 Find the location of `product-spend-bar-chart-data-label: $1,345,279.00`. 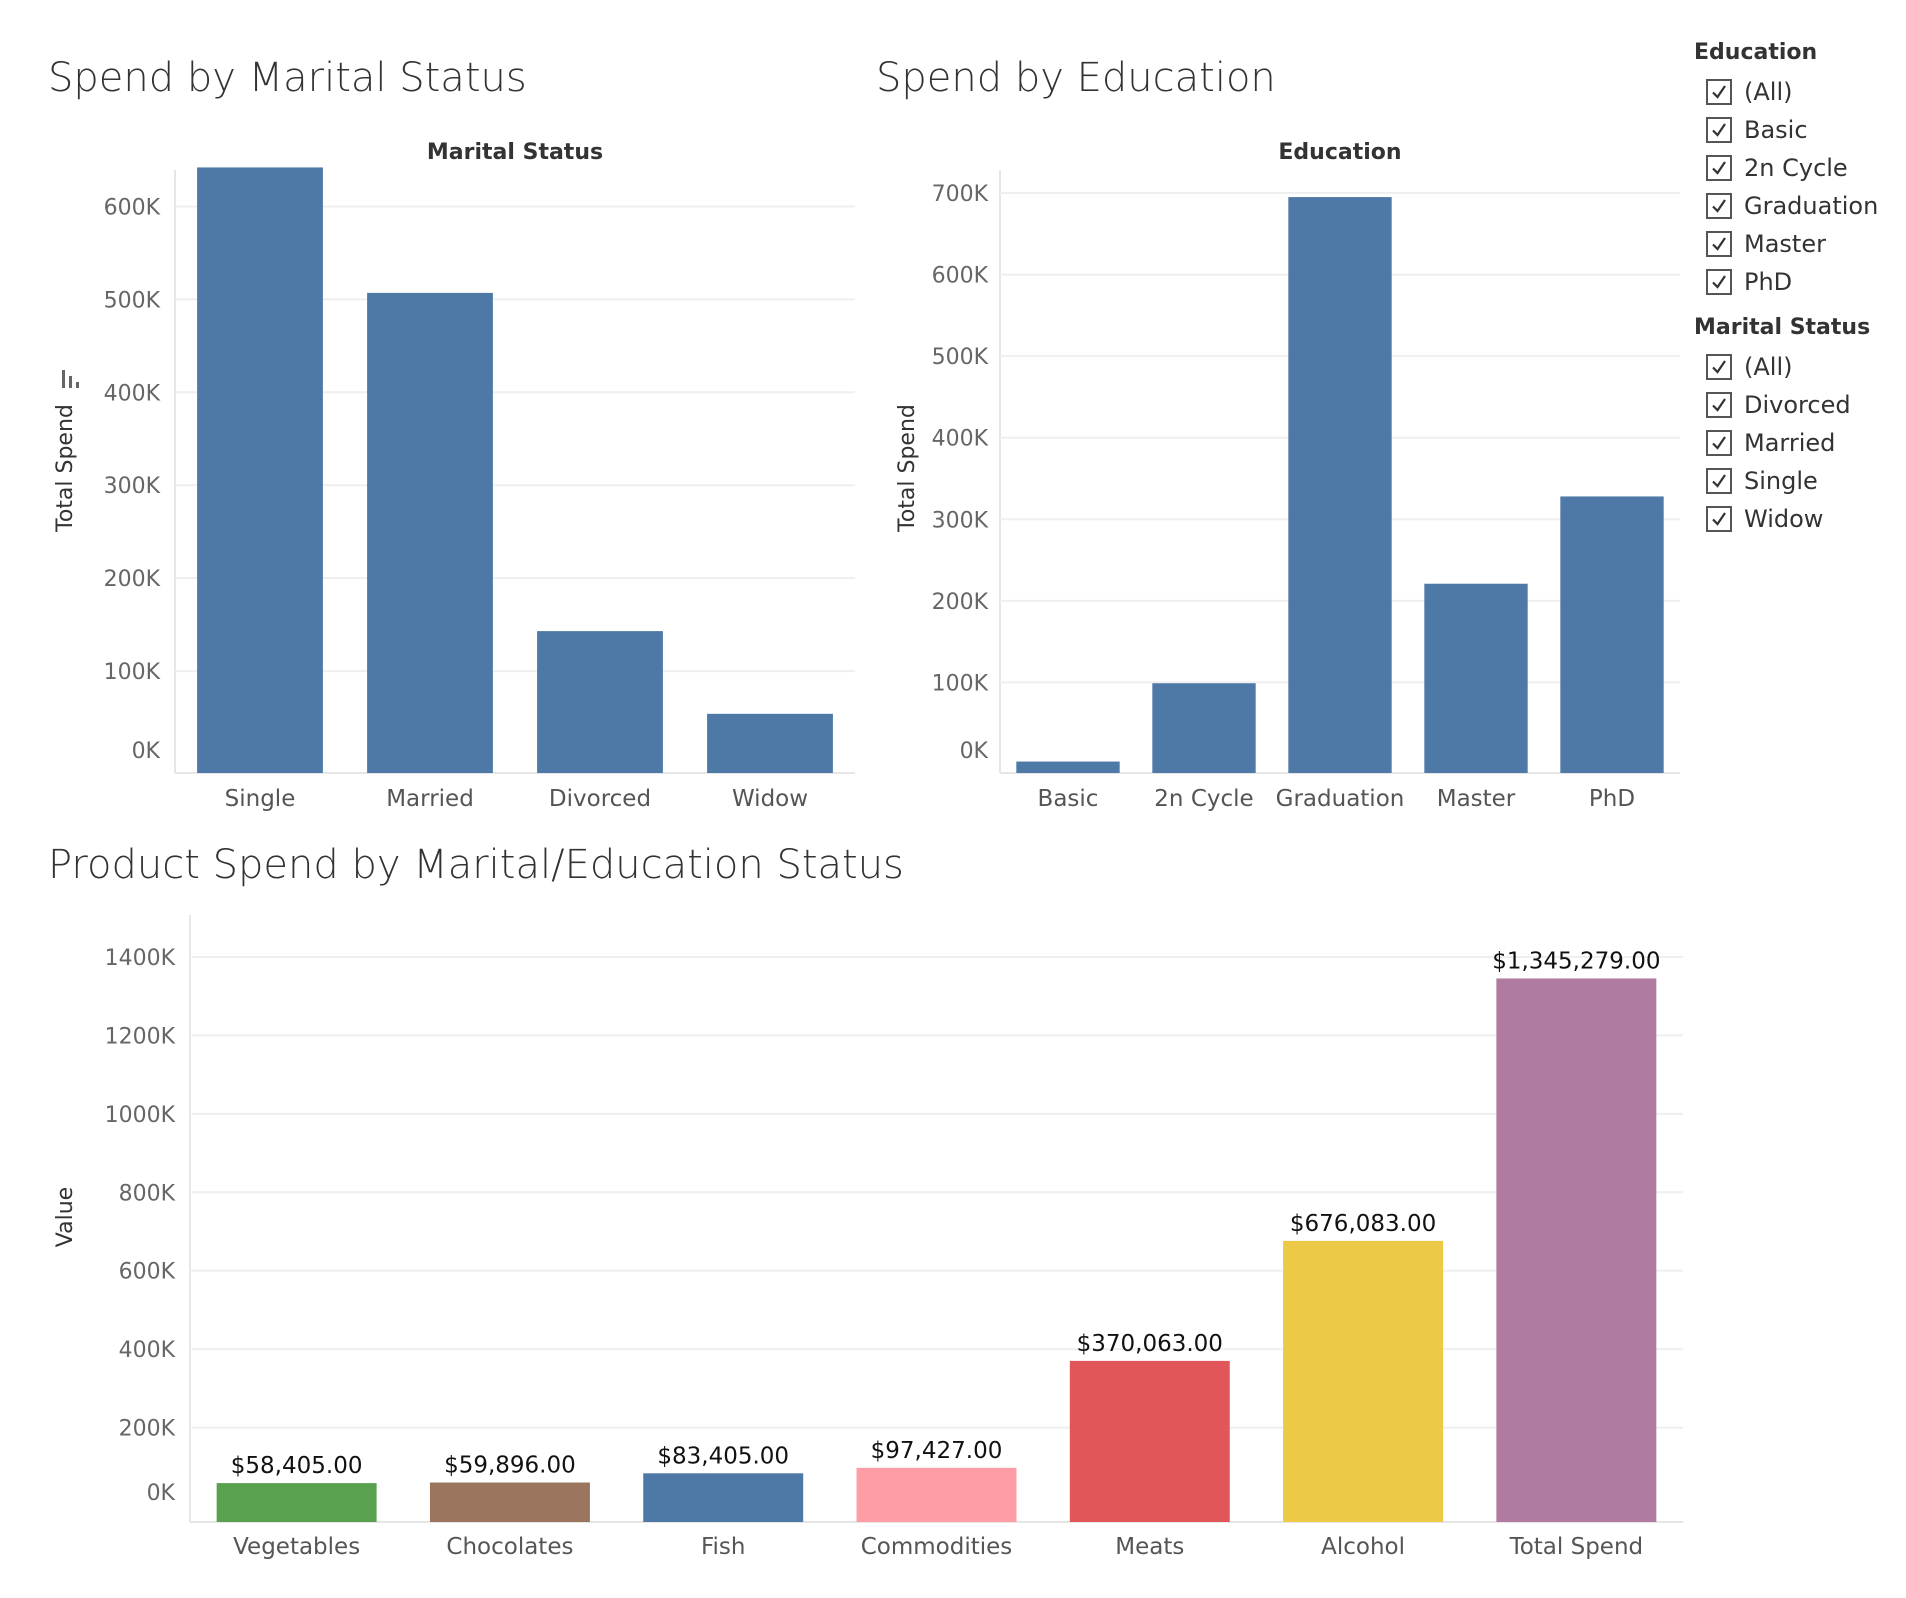

product-spend-bar-chart-data-label: $1,345,279.00 is located at coordinates (1576, 961).